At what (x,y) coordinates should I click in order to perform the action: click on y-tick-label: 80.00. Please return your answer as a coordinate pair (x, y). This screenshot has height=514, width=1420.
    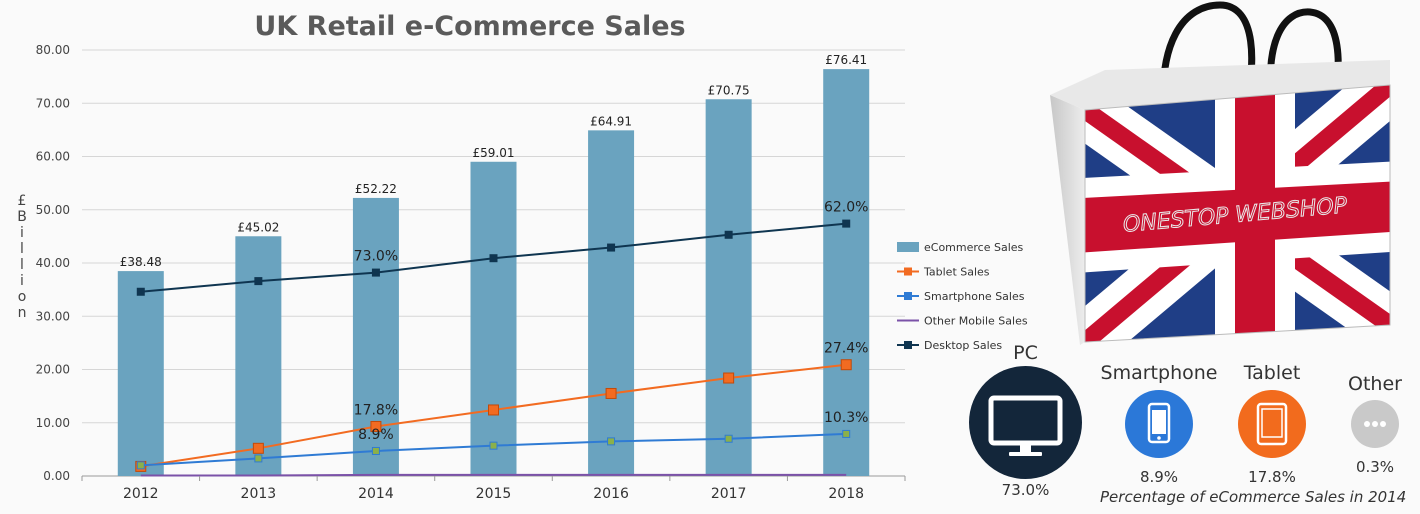
    Looking at the image, I should click on (53, 50).